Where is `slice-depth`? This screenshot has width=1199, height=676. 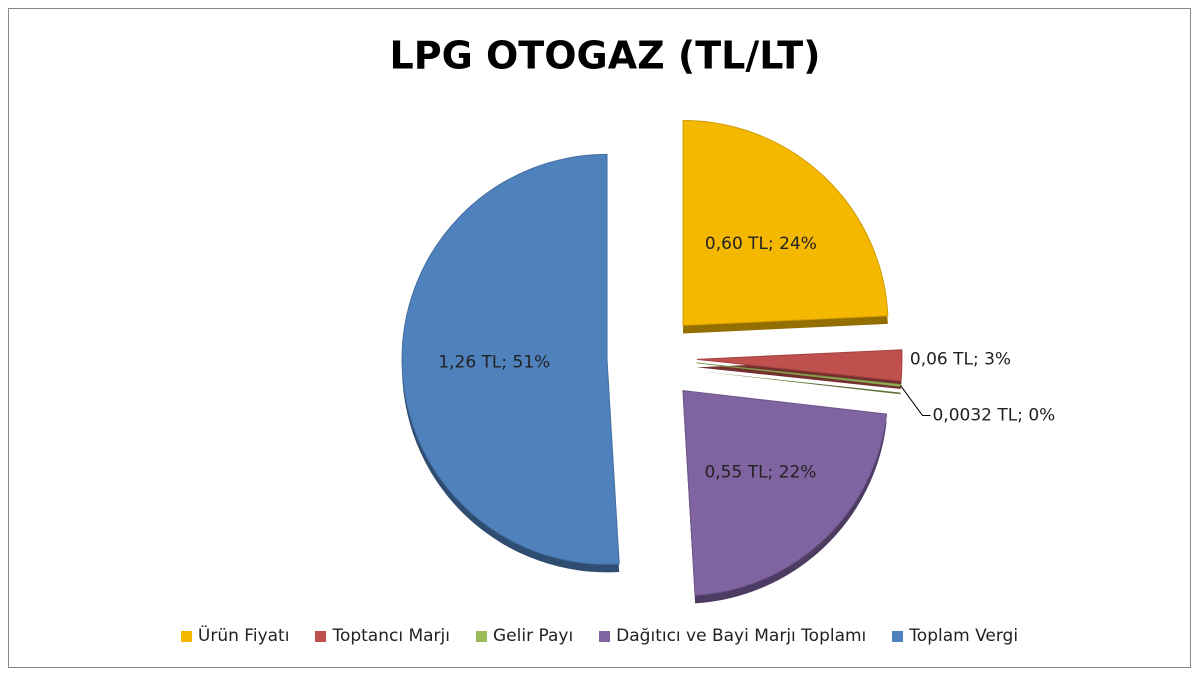
slice-depth is located at coordinates (798, 382).